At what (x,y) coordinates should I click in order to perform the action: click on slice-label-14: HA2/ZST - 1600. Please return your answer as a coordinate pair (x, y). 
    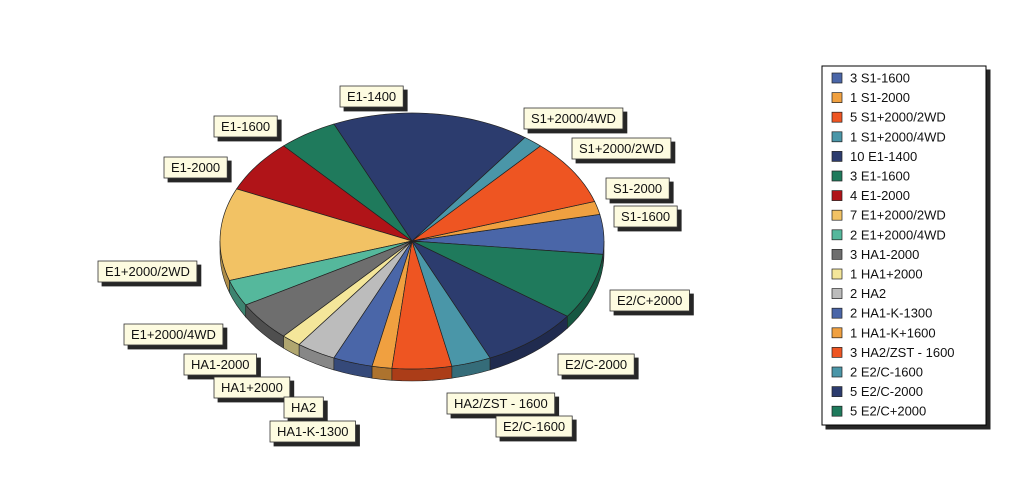
    Looking at the image, I should click on (501, 403).